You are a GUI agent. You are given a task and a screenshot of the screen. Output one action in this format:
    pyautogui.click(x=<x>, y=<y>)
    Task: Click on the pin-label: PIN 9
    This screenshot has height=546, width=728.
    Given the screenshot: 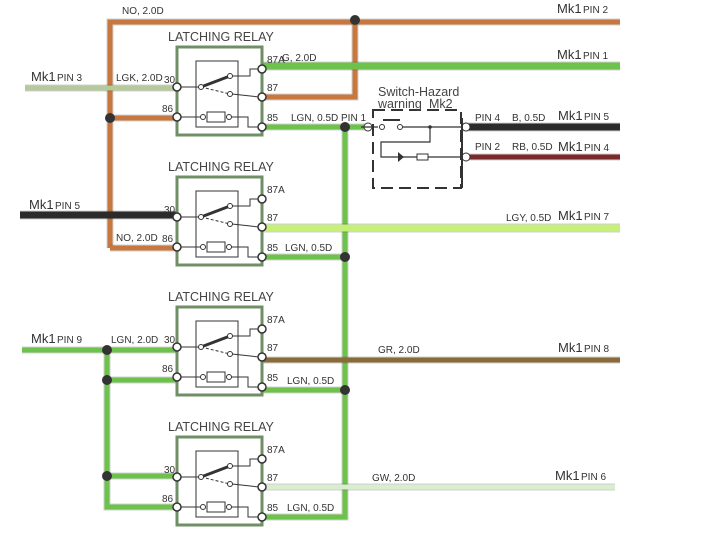 What is the action you would take?
    pyautogui.click(x=69, y=340)
    